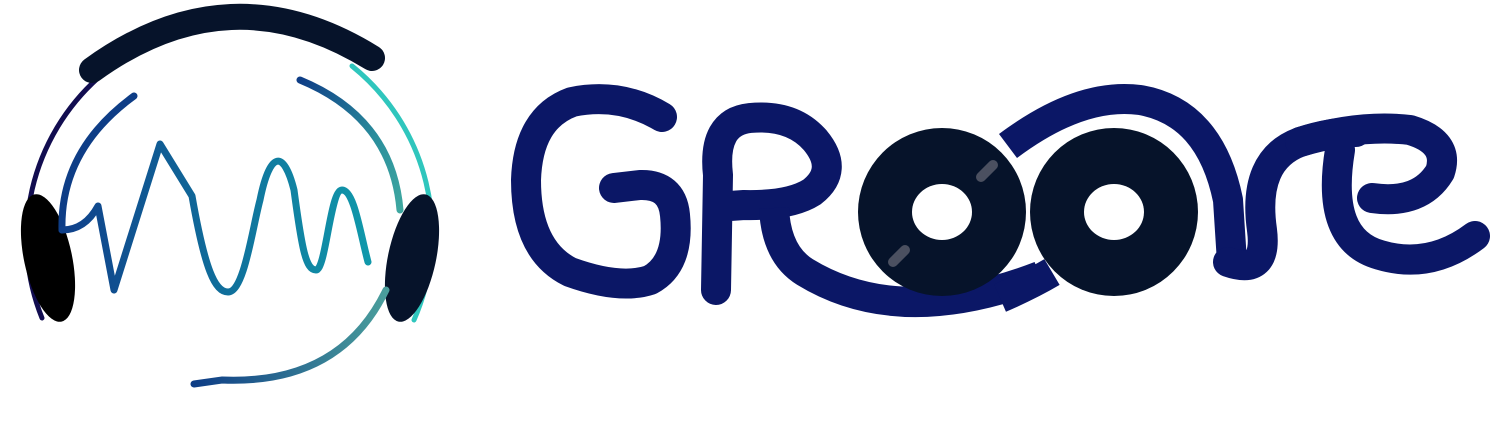  What do you see at coordinates (1027, 285) in the screenshot?
I see `letter-r-tail-end` at bounding box center [1027, 285].